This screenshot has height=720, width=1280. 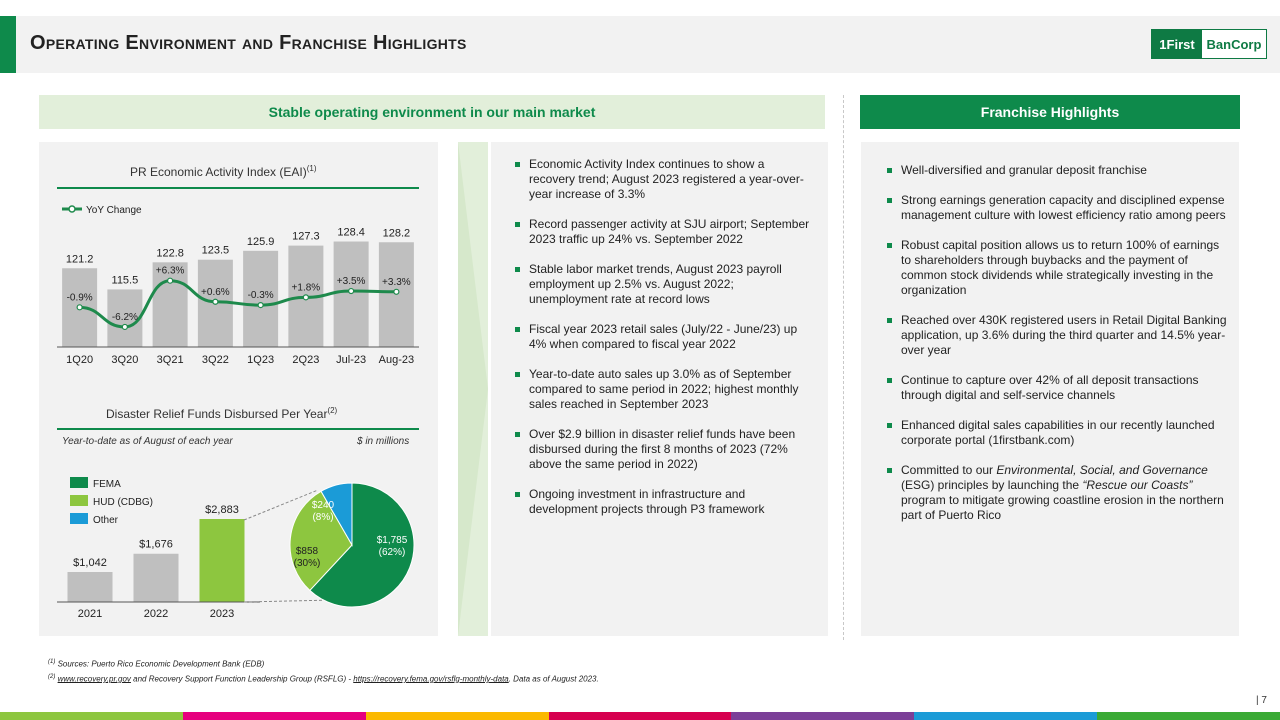 I want to click on logo-right: BanCorp, so click(x=1234, y=44).